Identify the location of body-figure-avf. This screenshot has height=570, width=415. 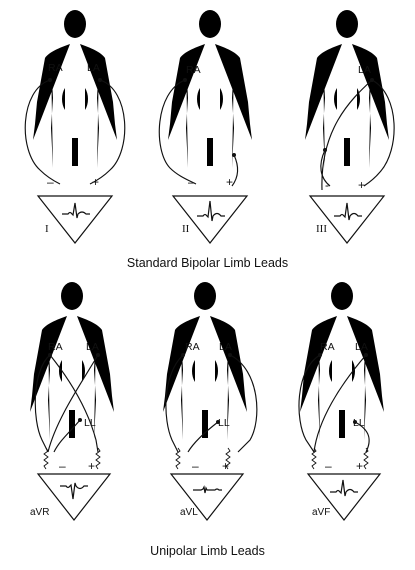
(342, 371).